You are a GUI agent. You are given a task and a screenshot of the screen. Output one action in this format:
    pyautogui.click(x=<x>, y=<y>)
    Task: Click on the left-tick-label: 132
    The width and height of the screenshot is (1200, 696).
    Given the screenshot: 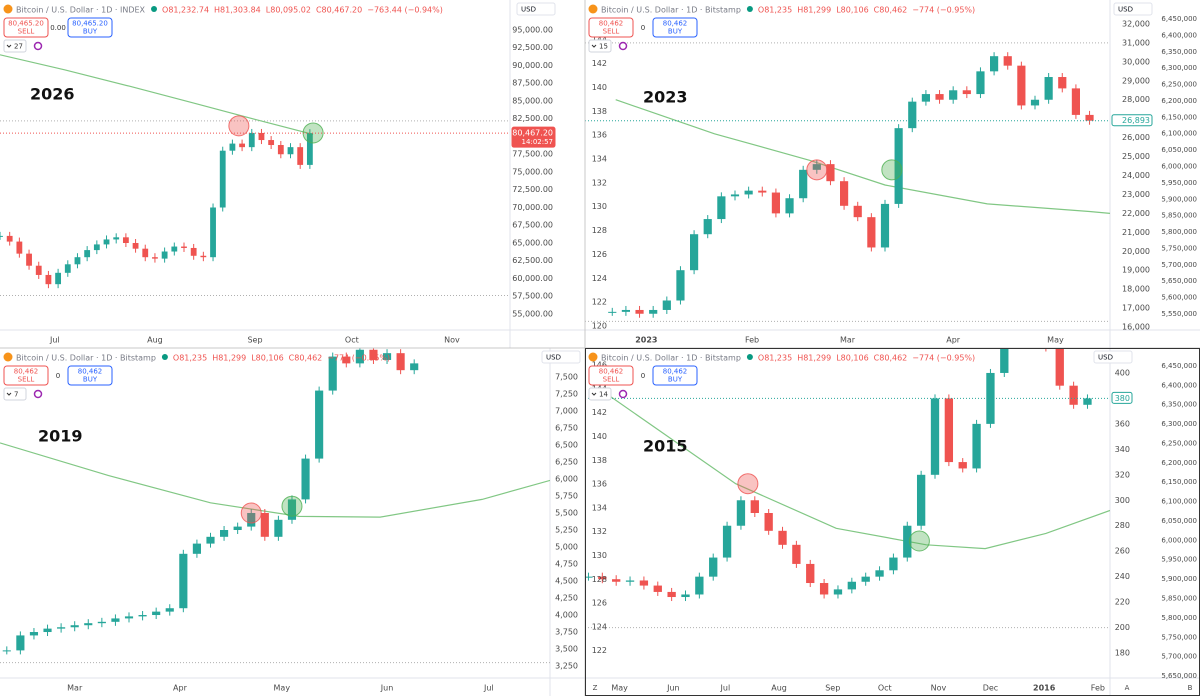 What is the action you would take?
    pyautogui.click(x=599, y=182)
    